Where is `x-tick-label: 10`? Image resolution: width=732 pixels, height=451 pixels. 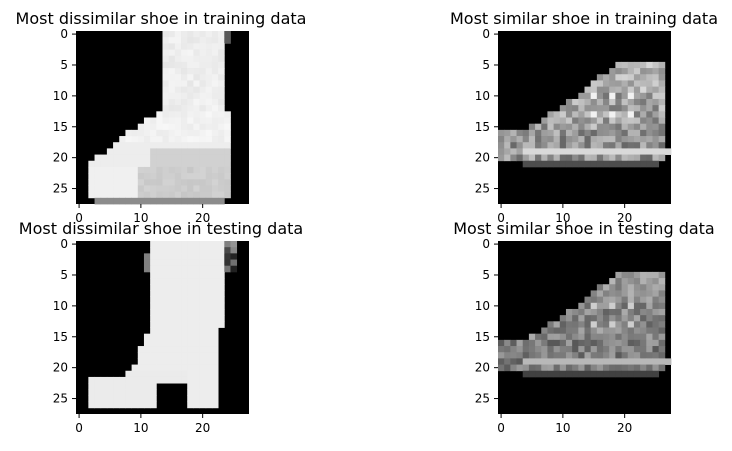 x-tick-label: 10 is located at coordinates (140, 218).